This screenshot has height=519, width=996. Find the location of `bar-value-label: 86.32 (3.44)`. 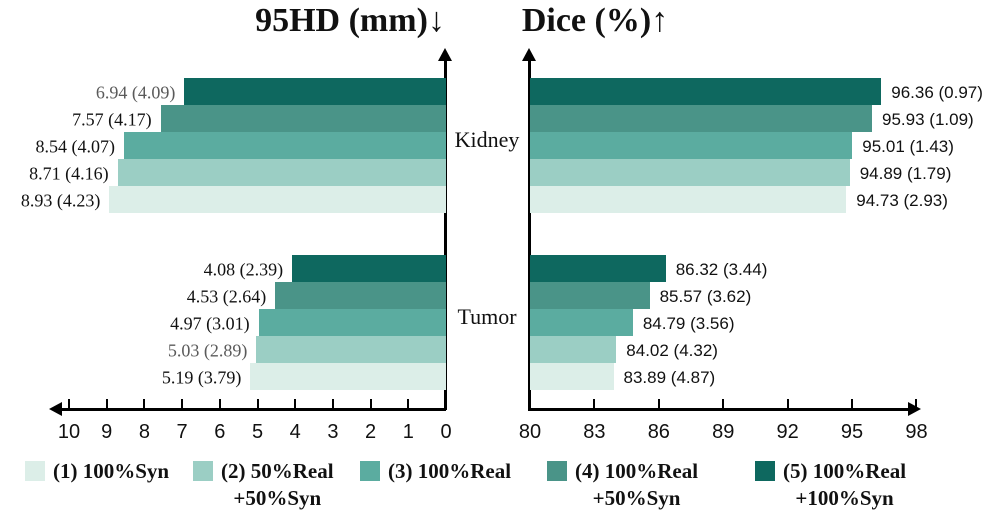

bar-value-label: 86.32 (3.44) is located at coordinates (721, 269).